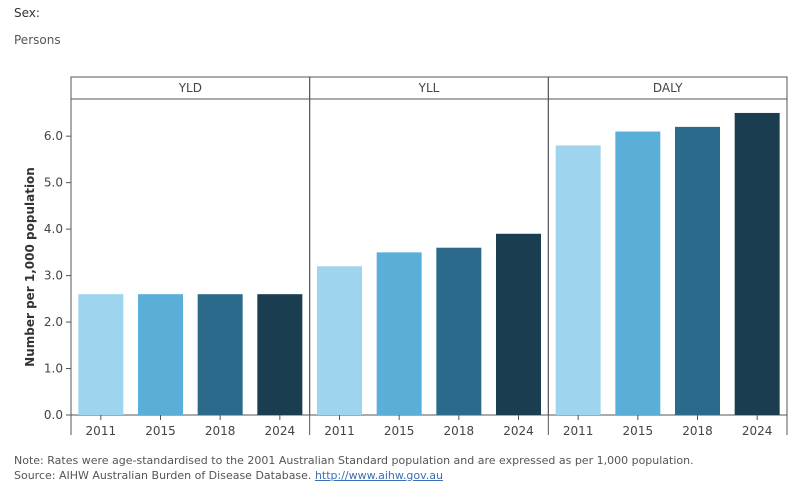 This screenshot has height=500, width=800. I want to click on bar-yll-2011, so click(339, 340).